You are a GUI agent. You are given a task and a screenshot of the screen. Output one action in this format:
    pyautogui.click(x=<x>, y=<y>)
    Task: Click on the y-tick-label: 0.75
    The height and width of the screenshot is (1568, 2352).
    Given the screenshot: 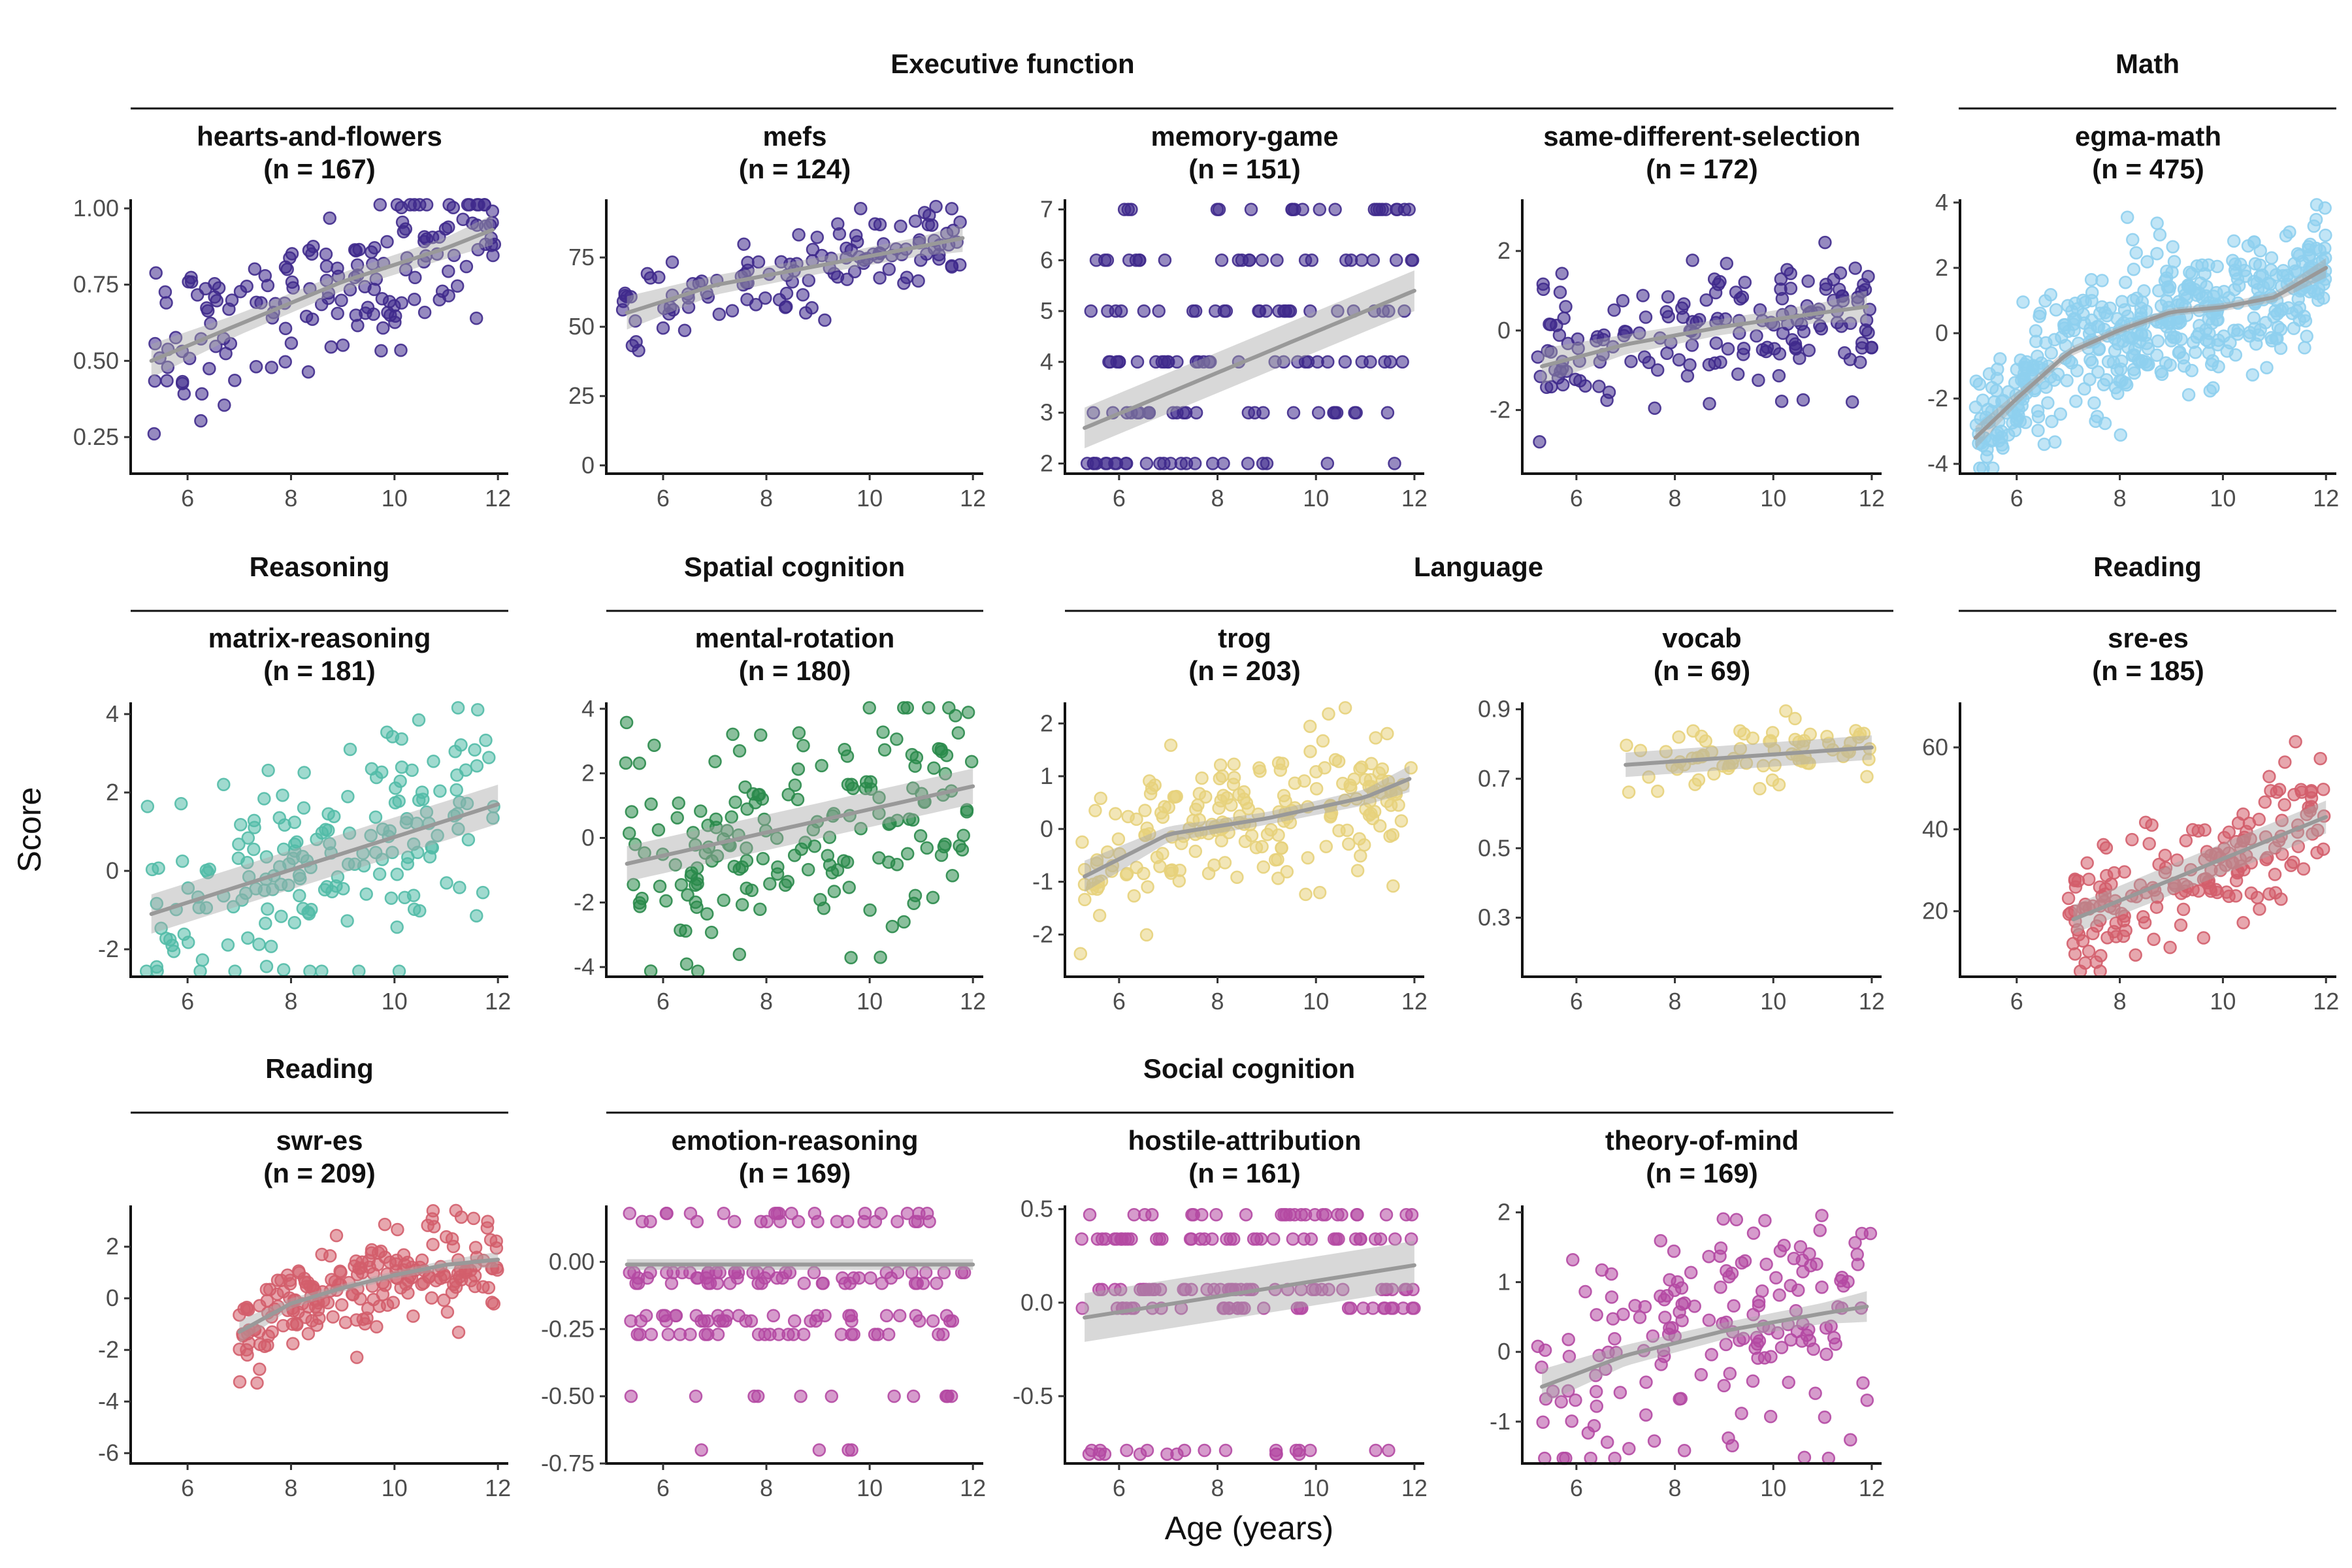 What is the action you would take?
    pyautogui.click(x=96, y=284)
    